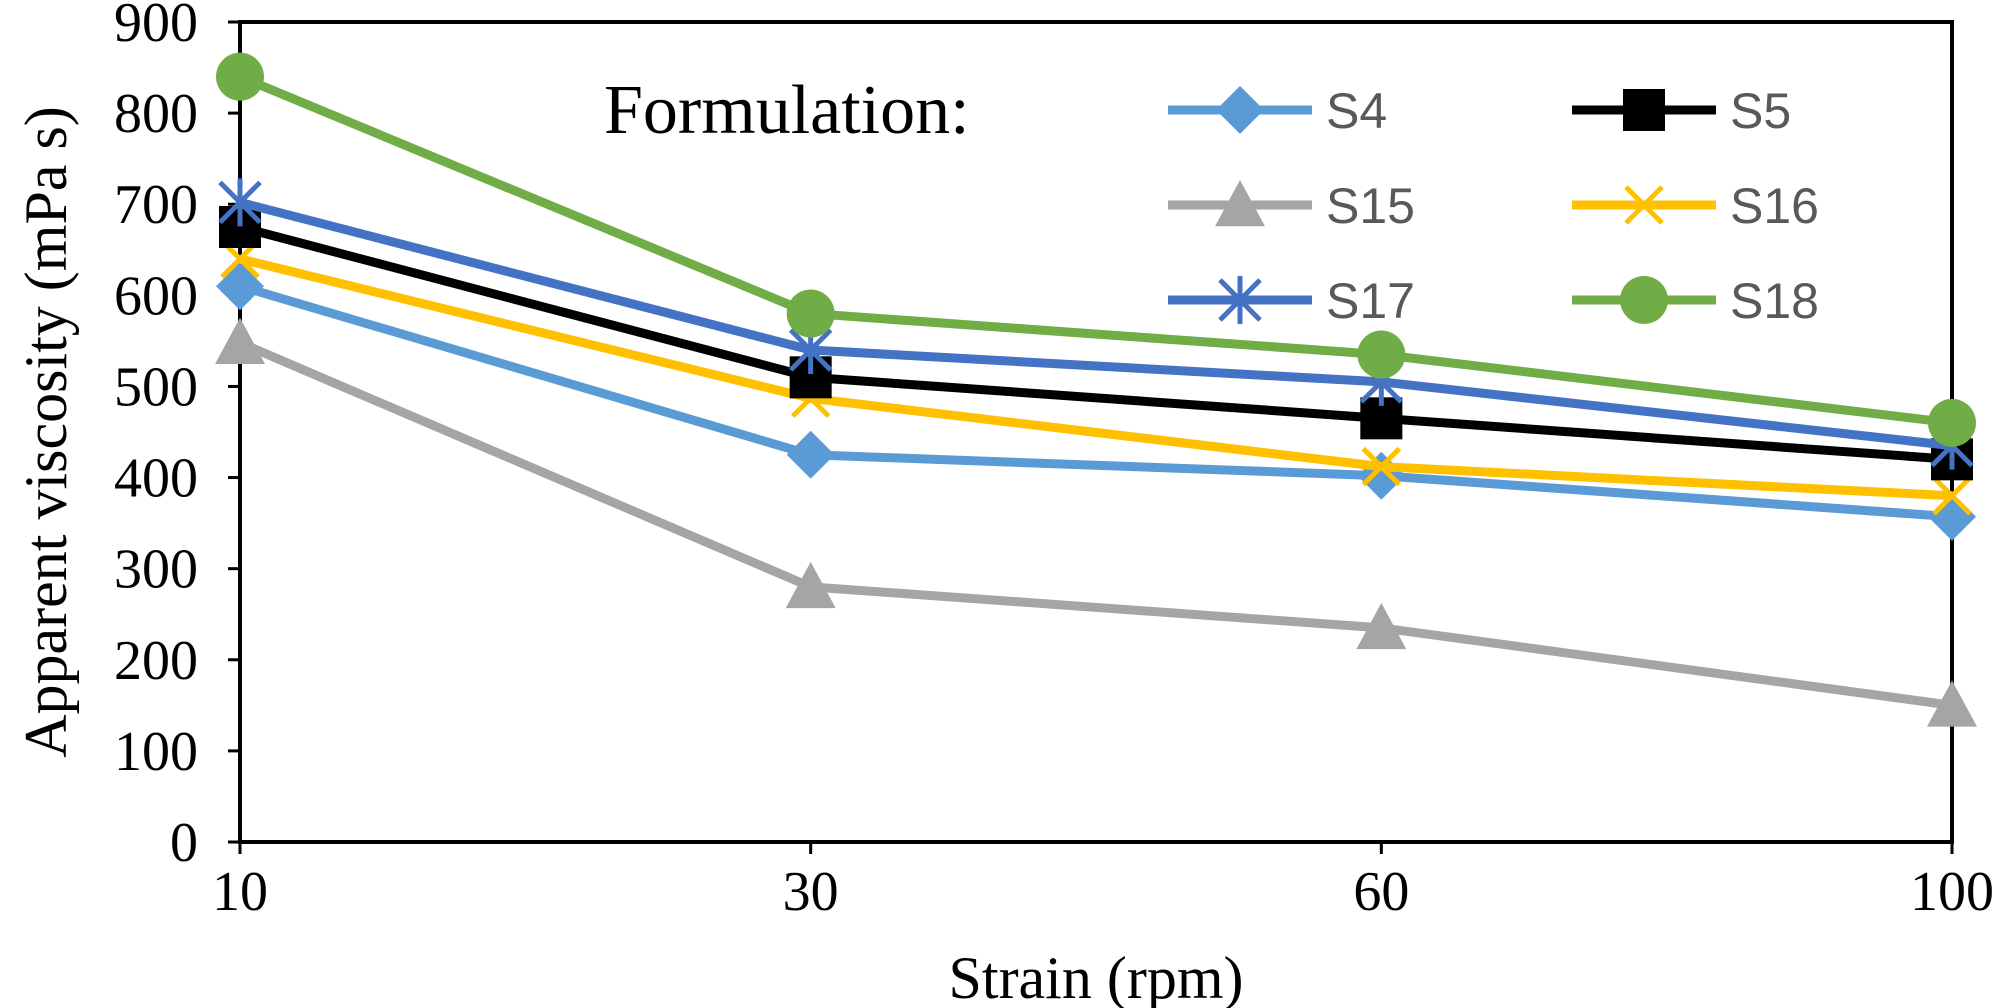  I want to click on x-axis-ticks: 10 30 60 100, so click(1102, 882).